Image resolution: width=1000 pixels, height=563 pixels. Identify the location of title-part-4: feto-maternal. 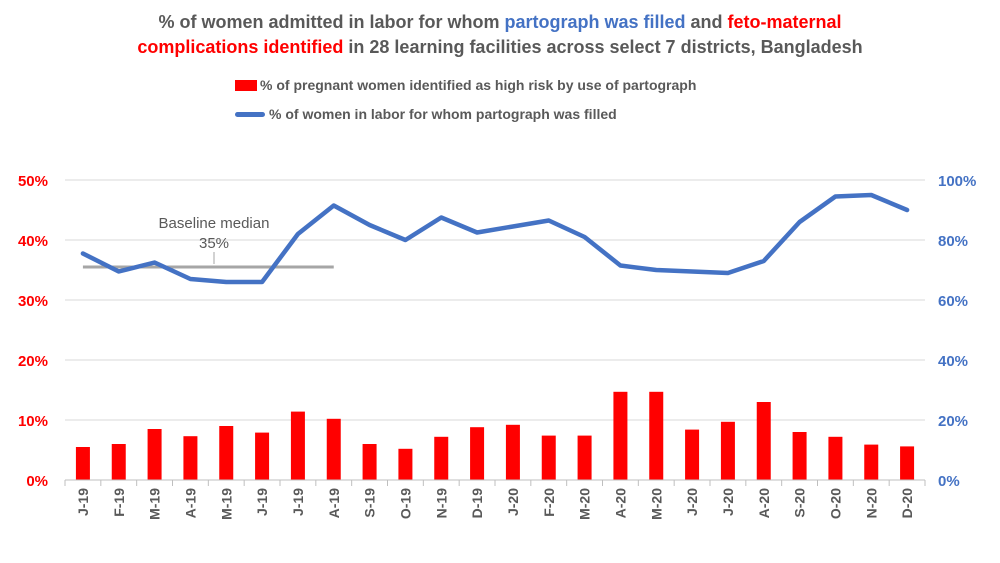
(784, 22).